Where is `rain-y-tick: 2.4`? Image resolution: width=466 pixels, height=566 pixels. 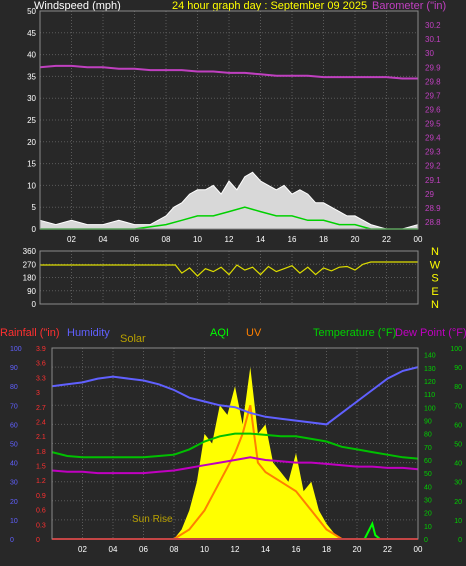
rain-y-tick: 2.4 is located at coordinates (41, 422).